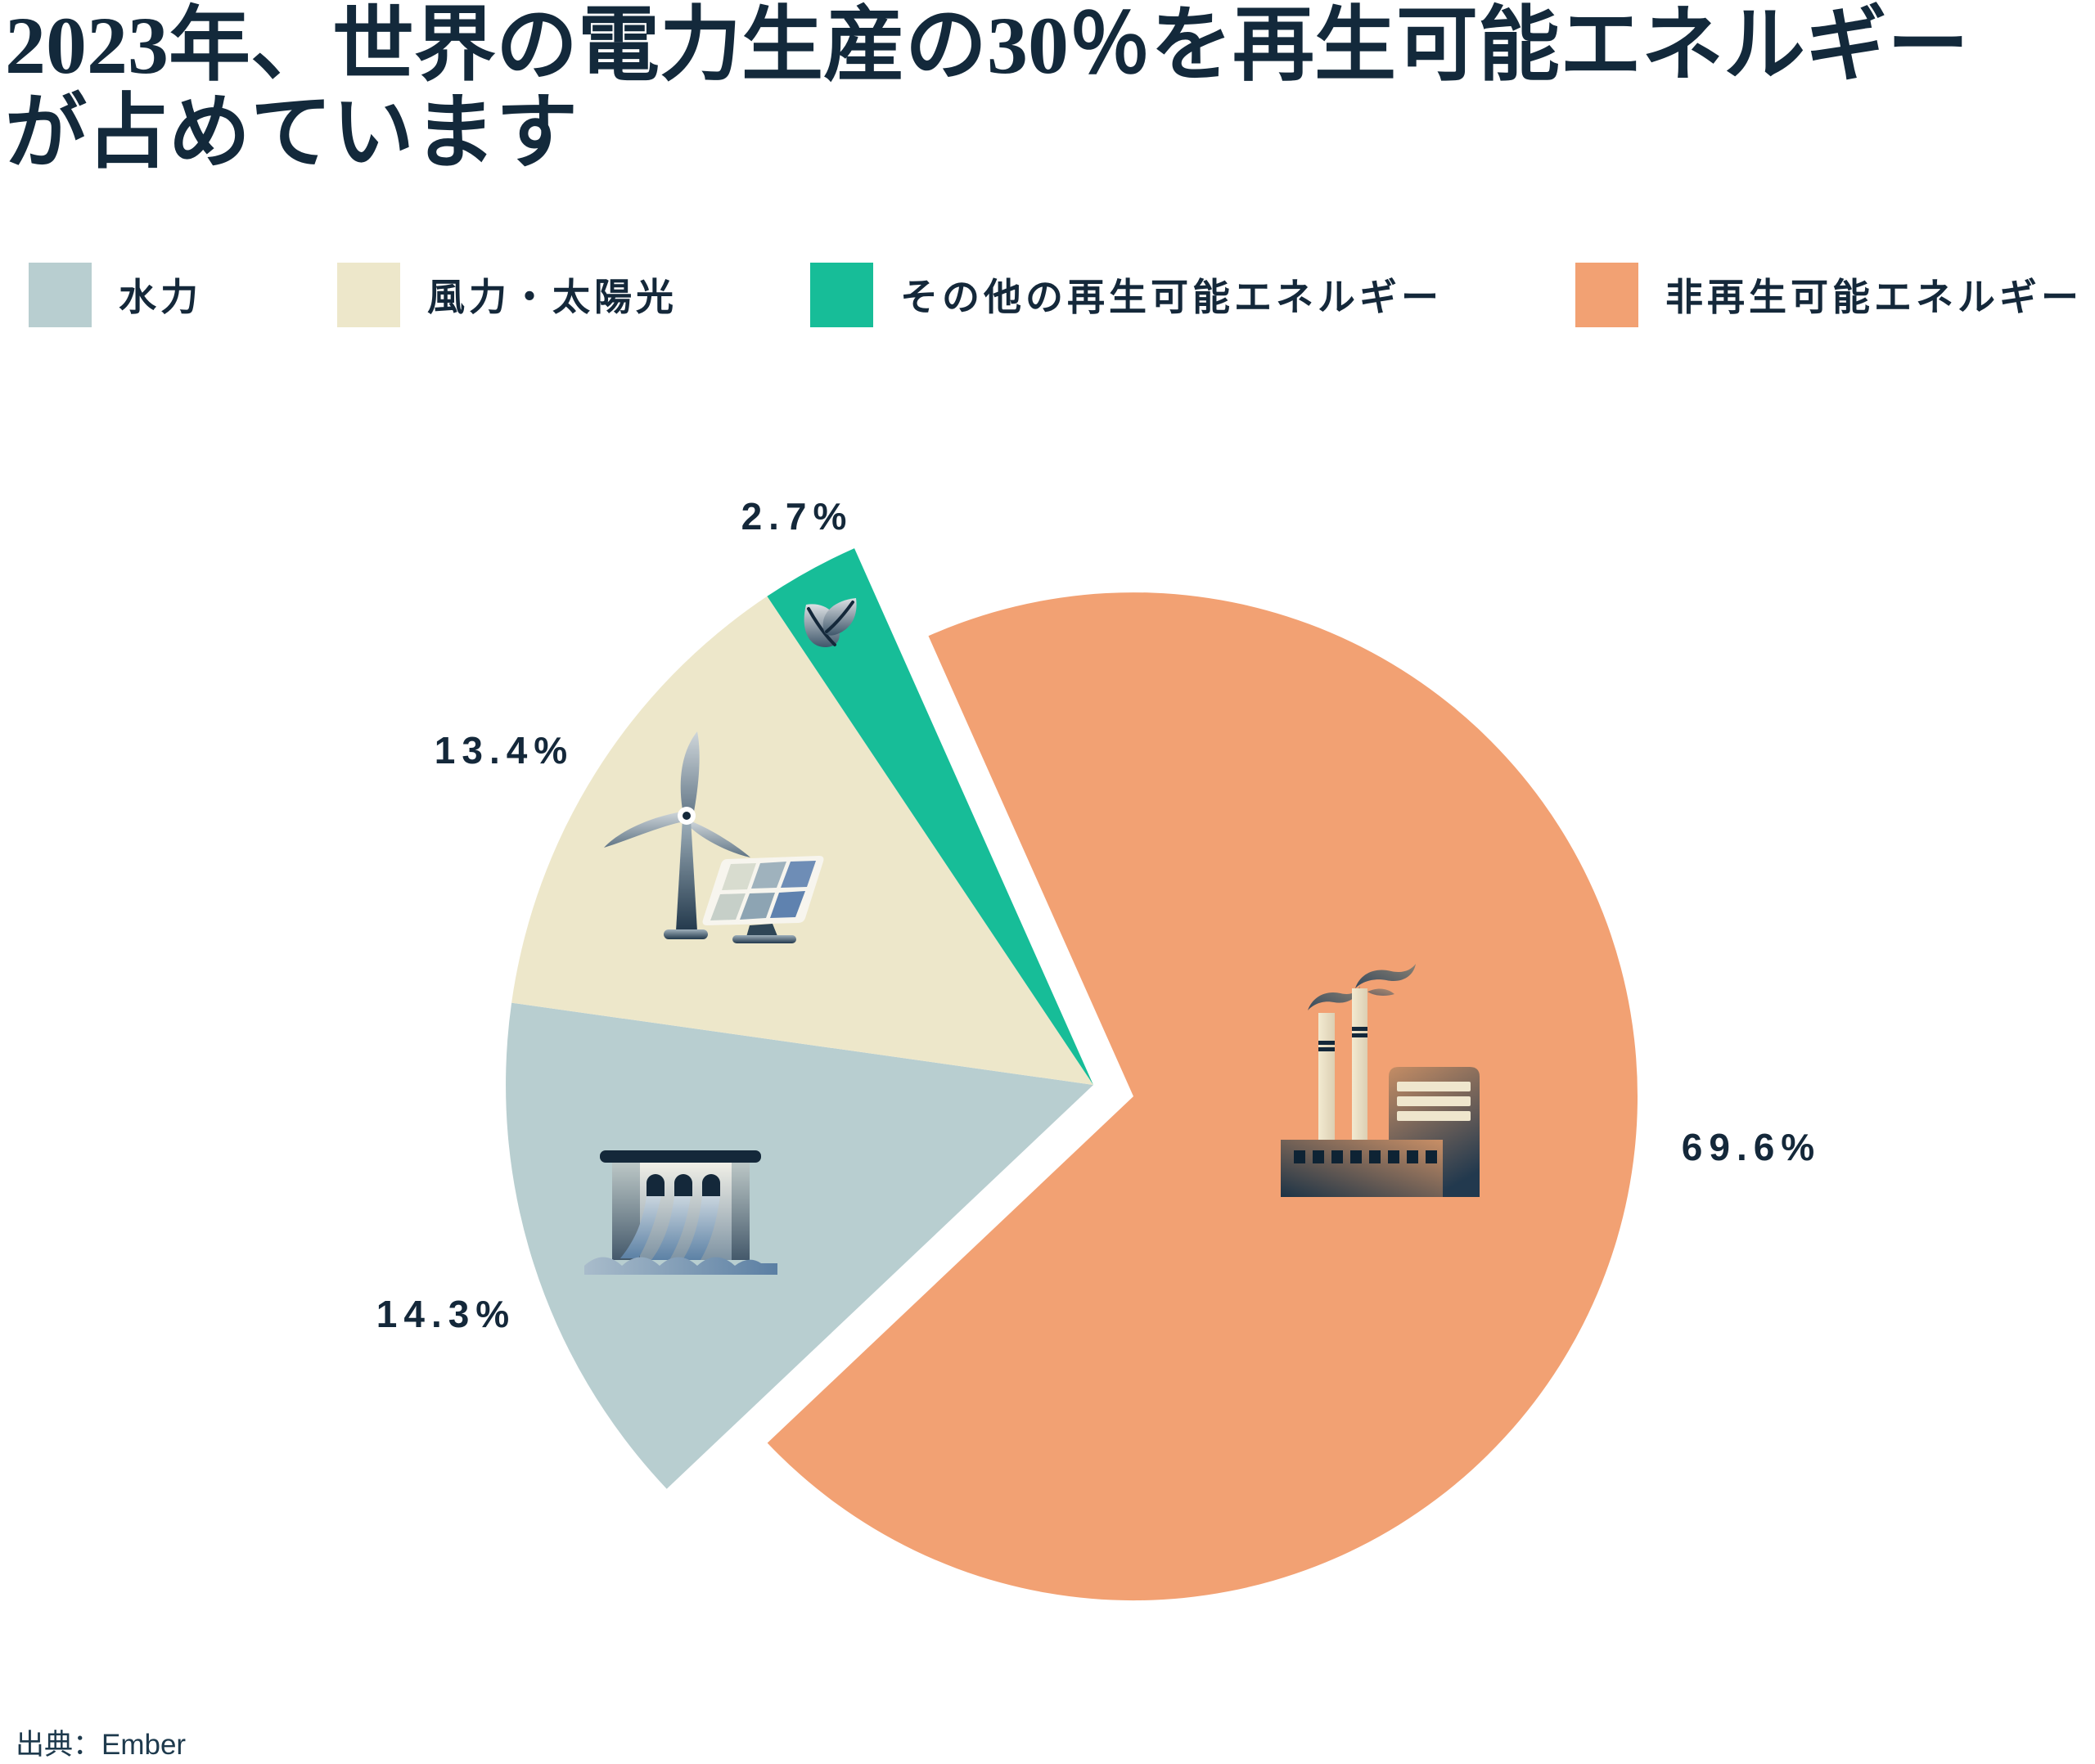  What do you see at coordinates (1171, 297) in the screenshot?
I see `legend-label-other-renewables: その他の再生可能エネルギー` at bounding box center [1171, 297].